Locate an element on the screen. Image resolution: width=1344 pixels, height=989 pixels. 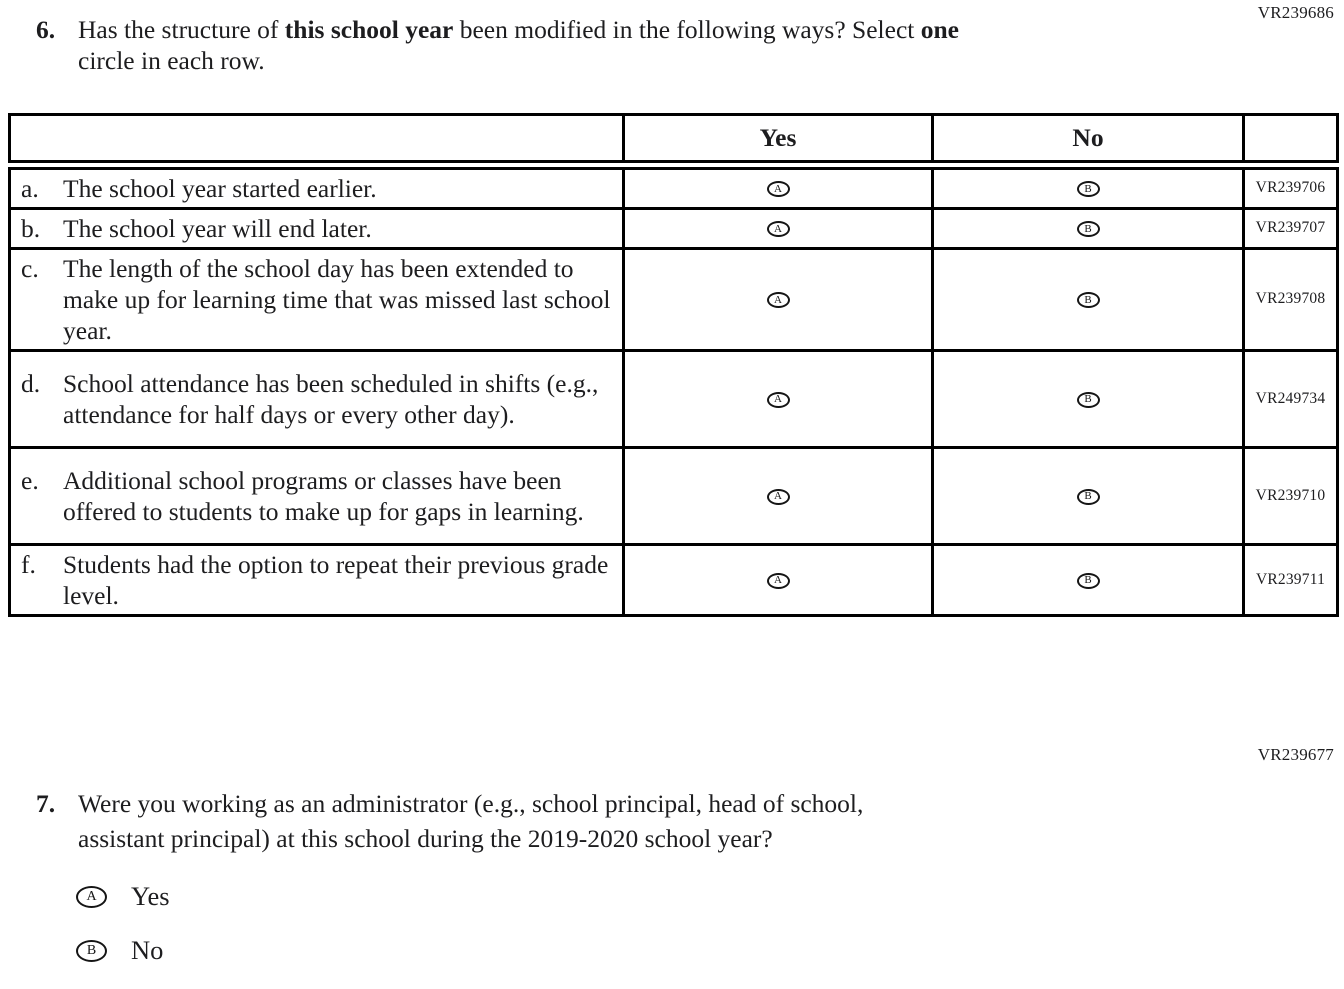
row-code: VR239707 is located at coordinates (1290, 228).